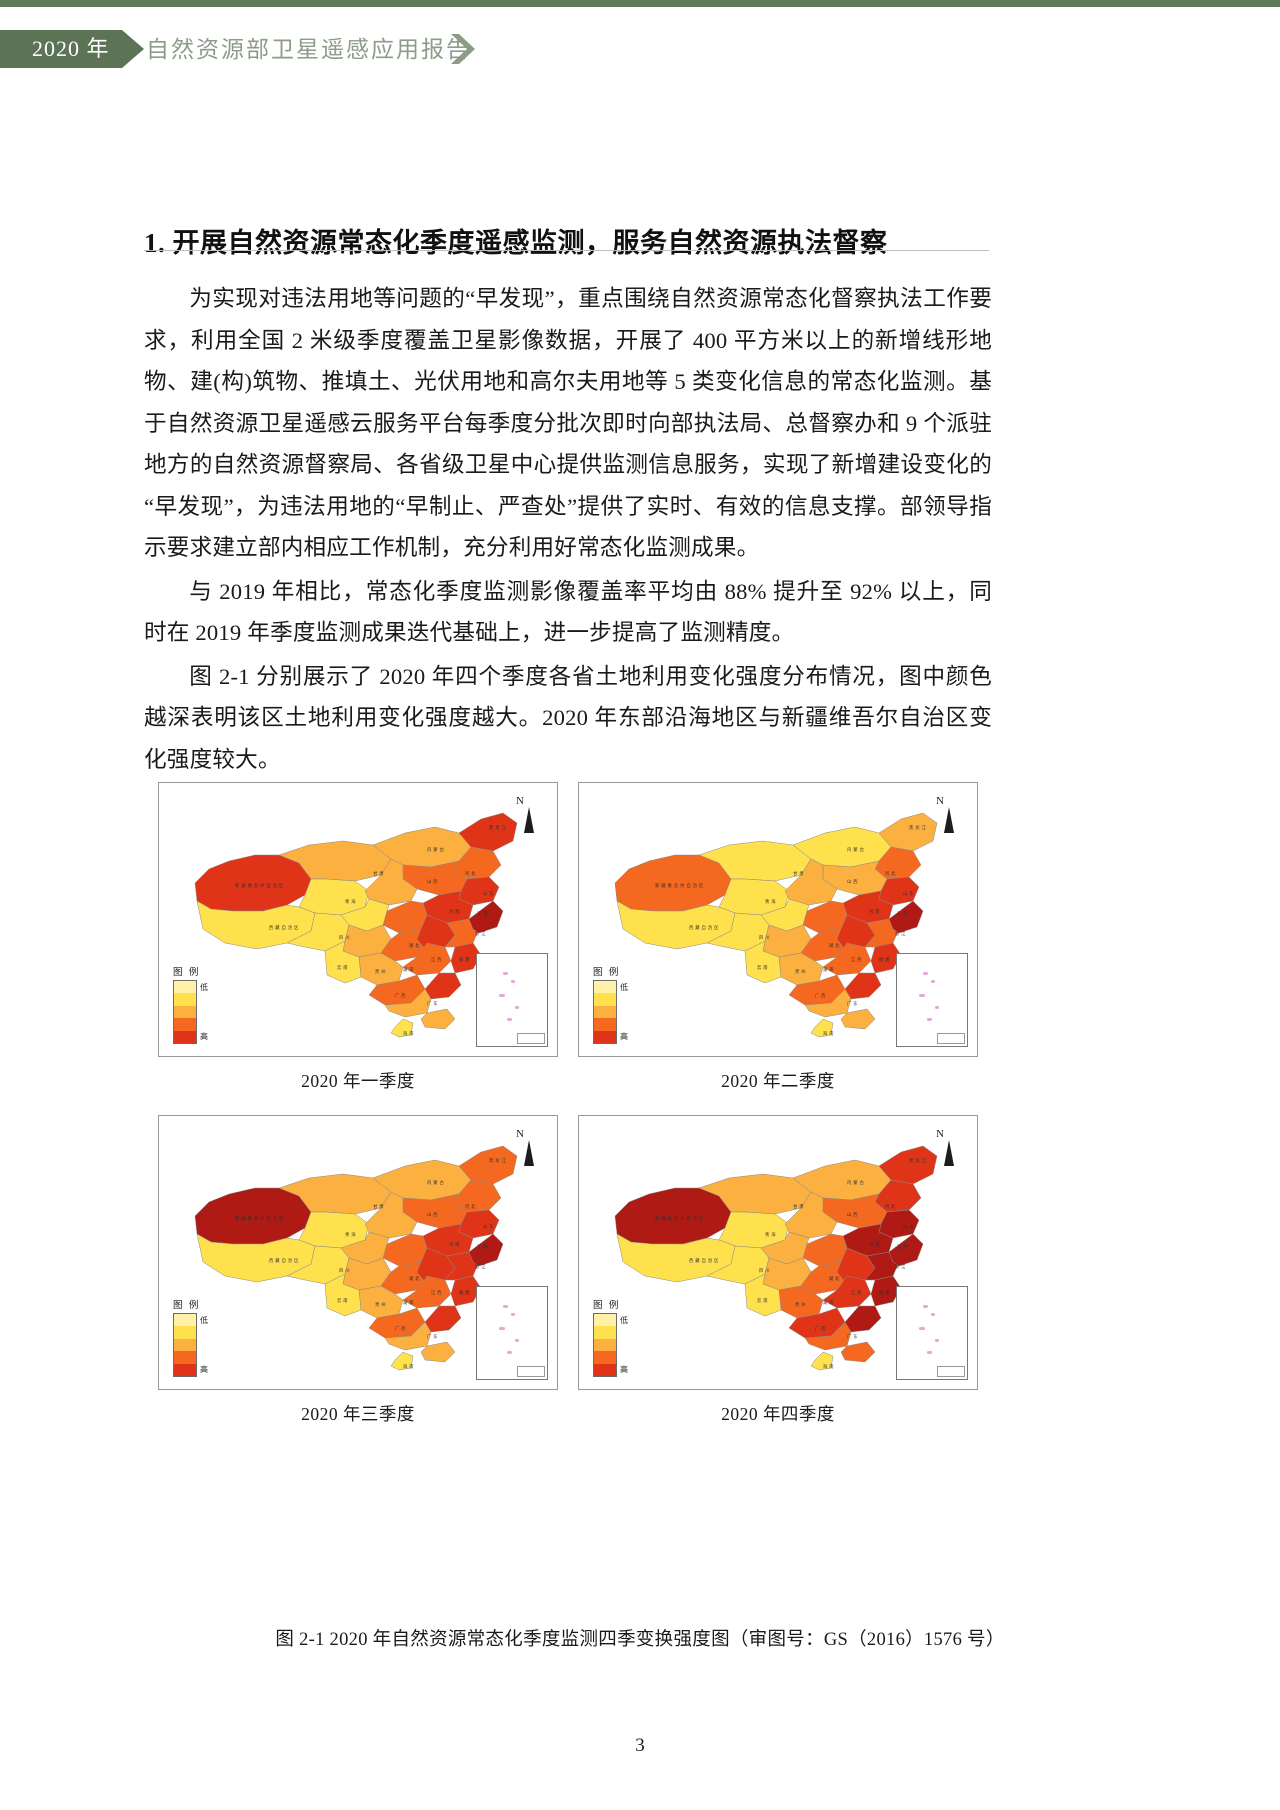 Image resolution: width=1280 pixels, height=1810 pixels. I want to click on legend-title-q4: 图 例, so click(607, 1306).